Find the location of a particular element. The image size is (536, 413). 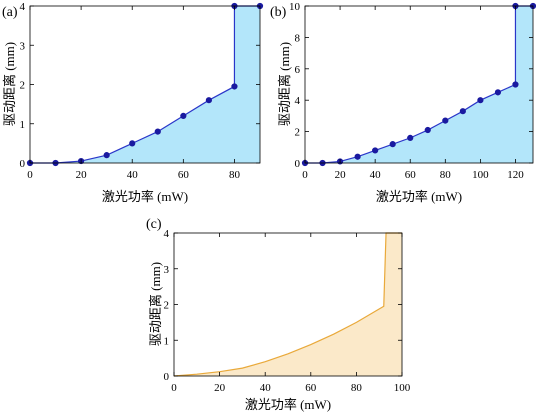

y-tick-label: 8 is located at coordinates (298, 38).